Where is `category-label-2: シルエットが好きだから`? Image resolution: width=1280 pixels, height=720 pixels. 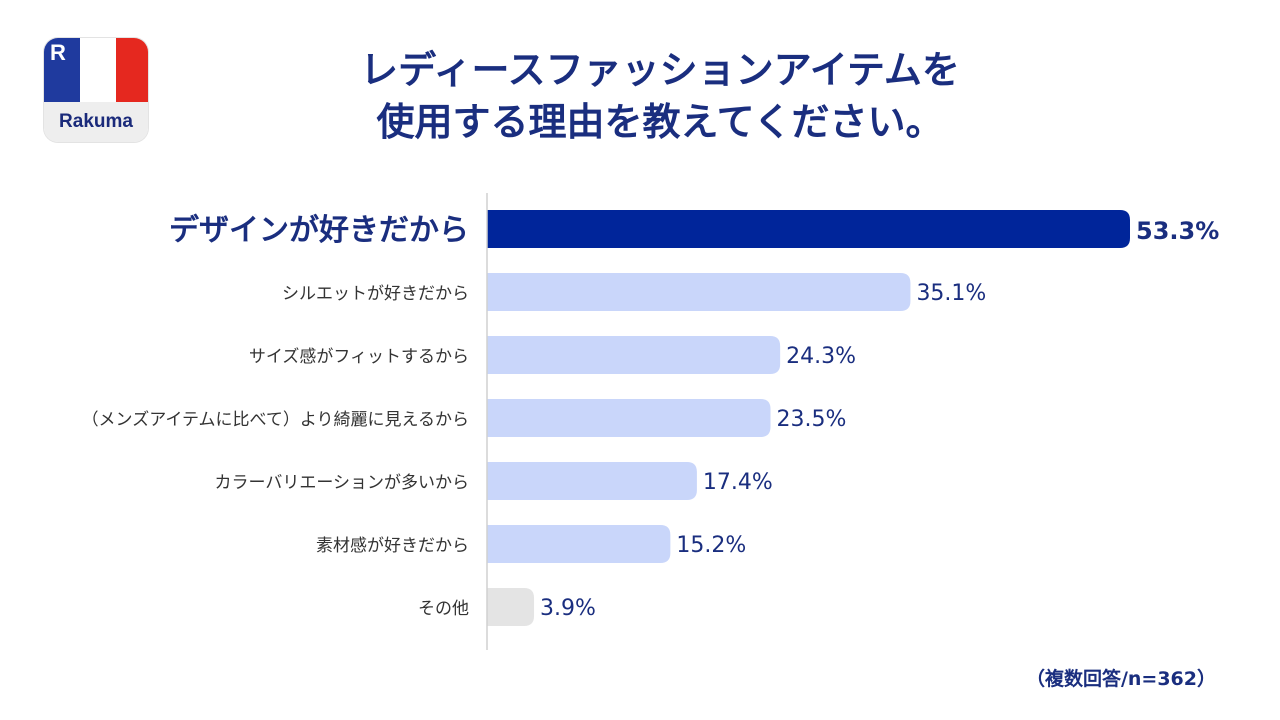
category-label-2: シルエットが好きだから is located at coordinates (375, 294).